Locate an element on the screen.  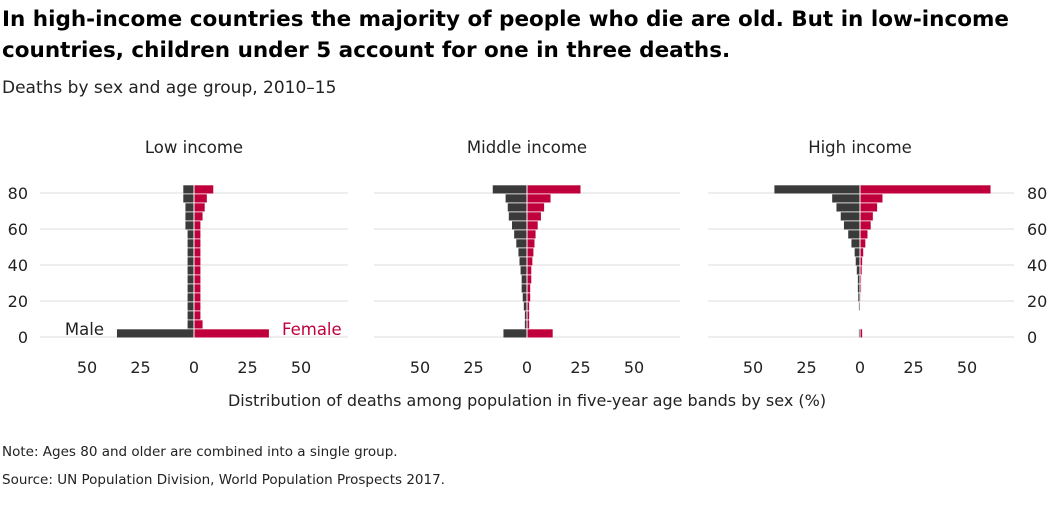
panel-title: High income is located at coordinates (860, 147).